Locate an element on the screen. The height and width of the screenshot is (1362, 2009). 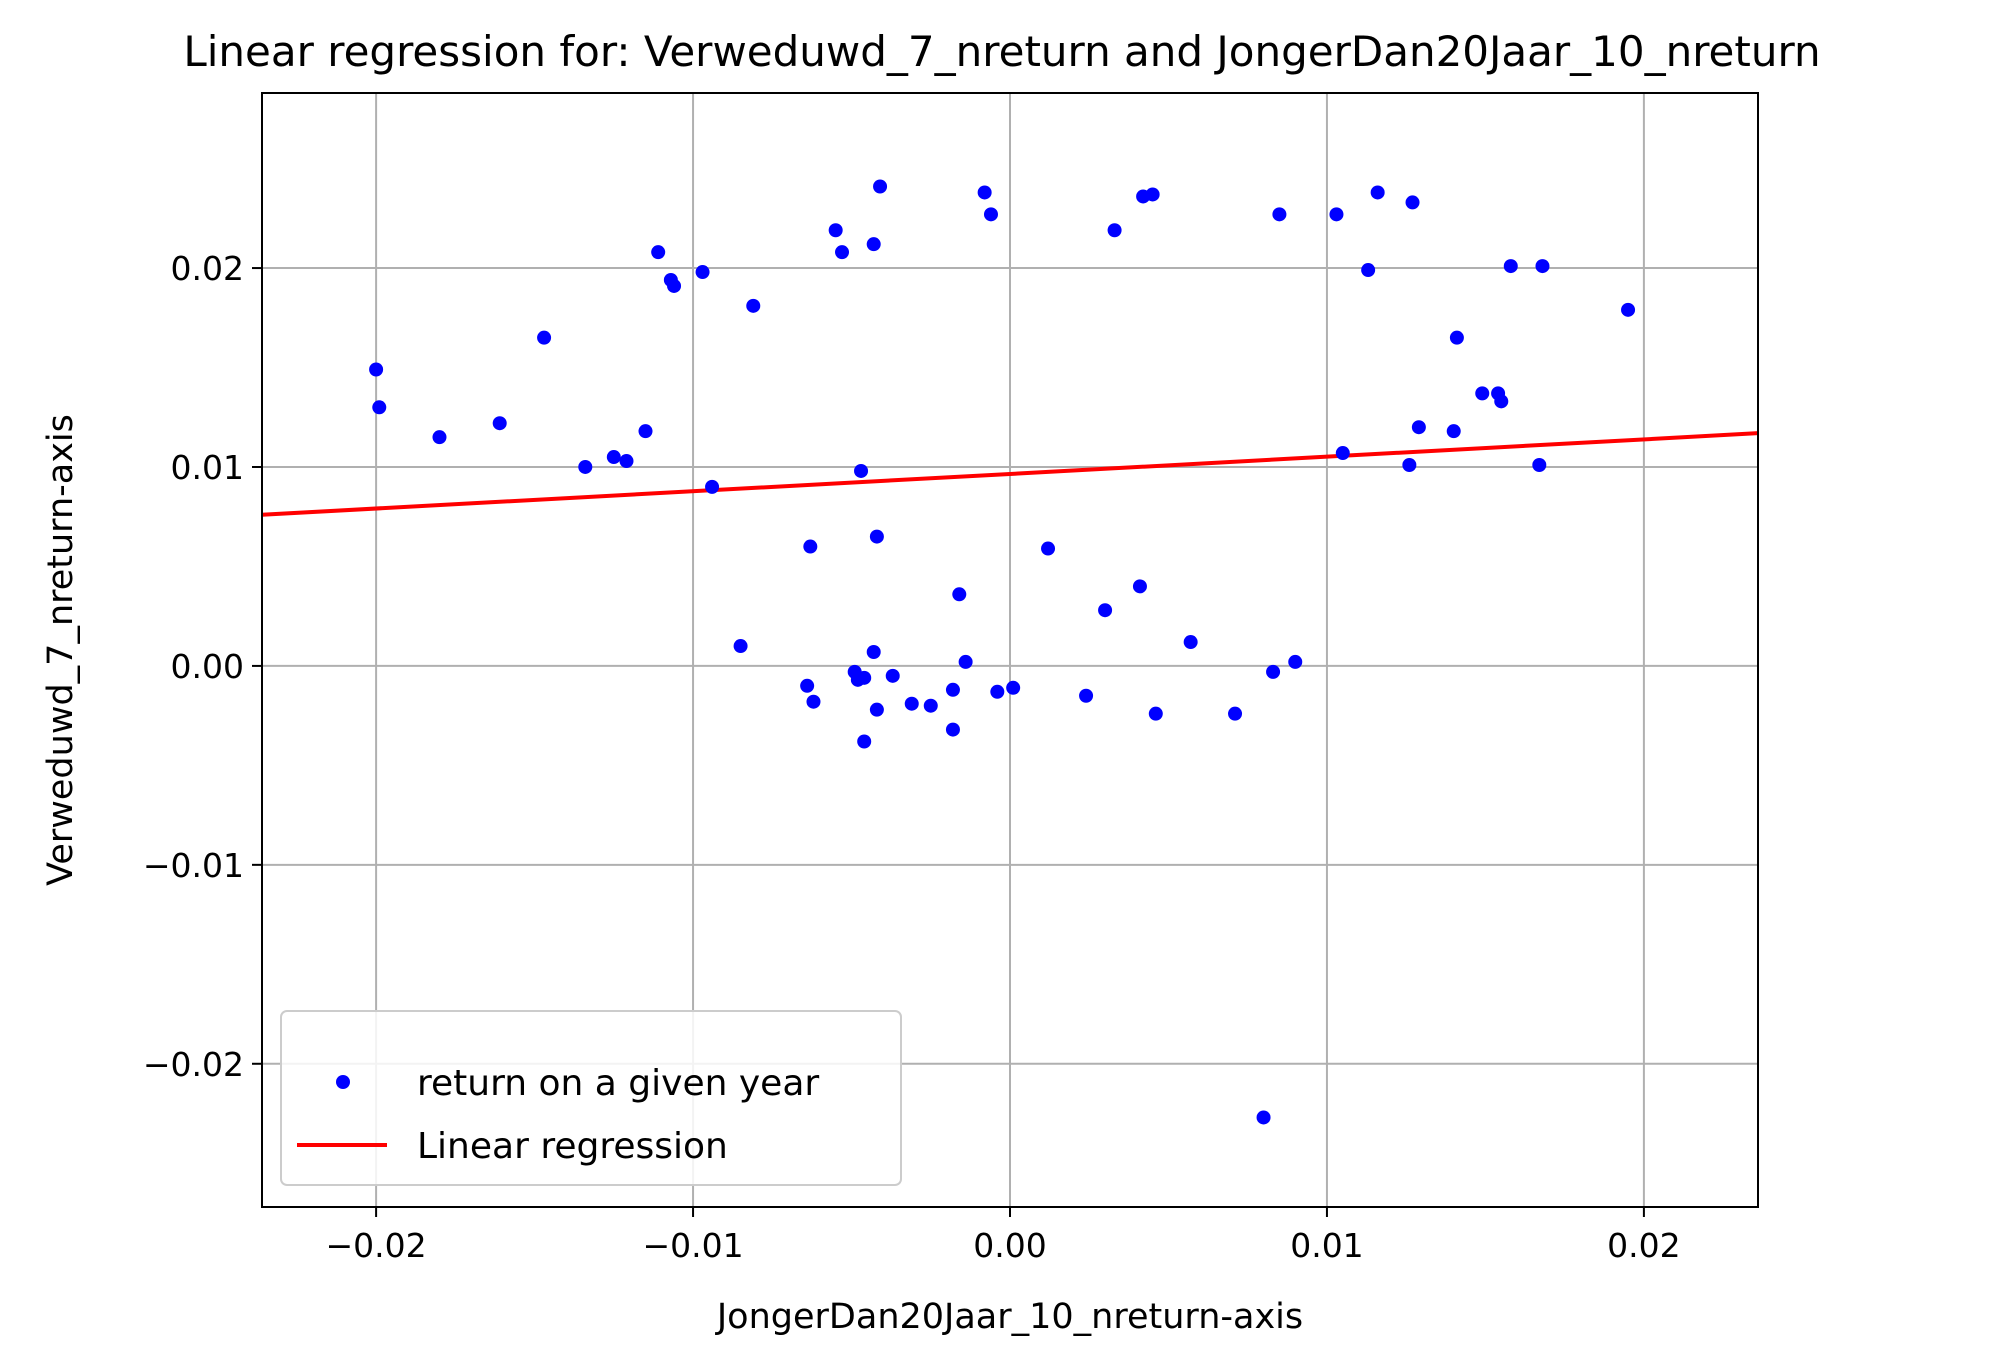
legend-label-line: Linear regression is located at coordinates (572, 1146).